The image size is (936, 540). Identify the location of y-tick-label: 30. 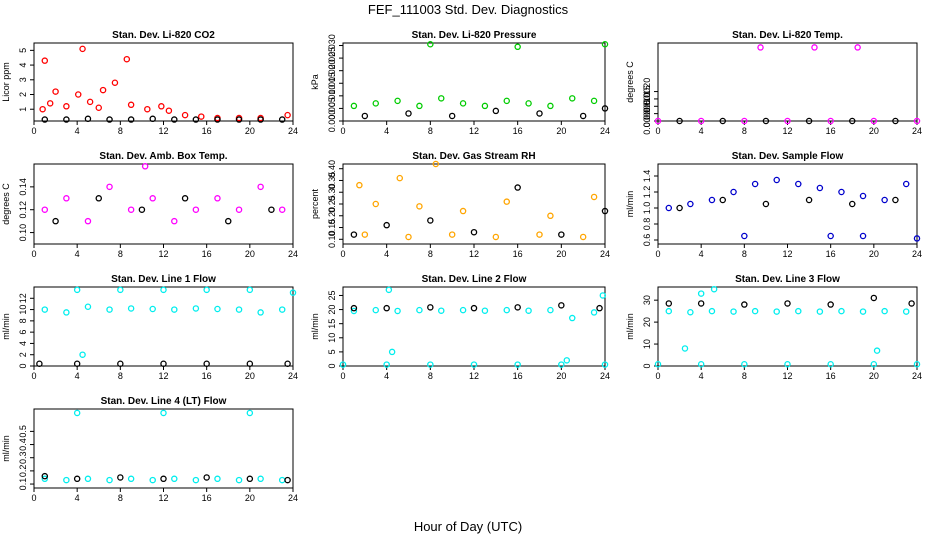
(647, 300).